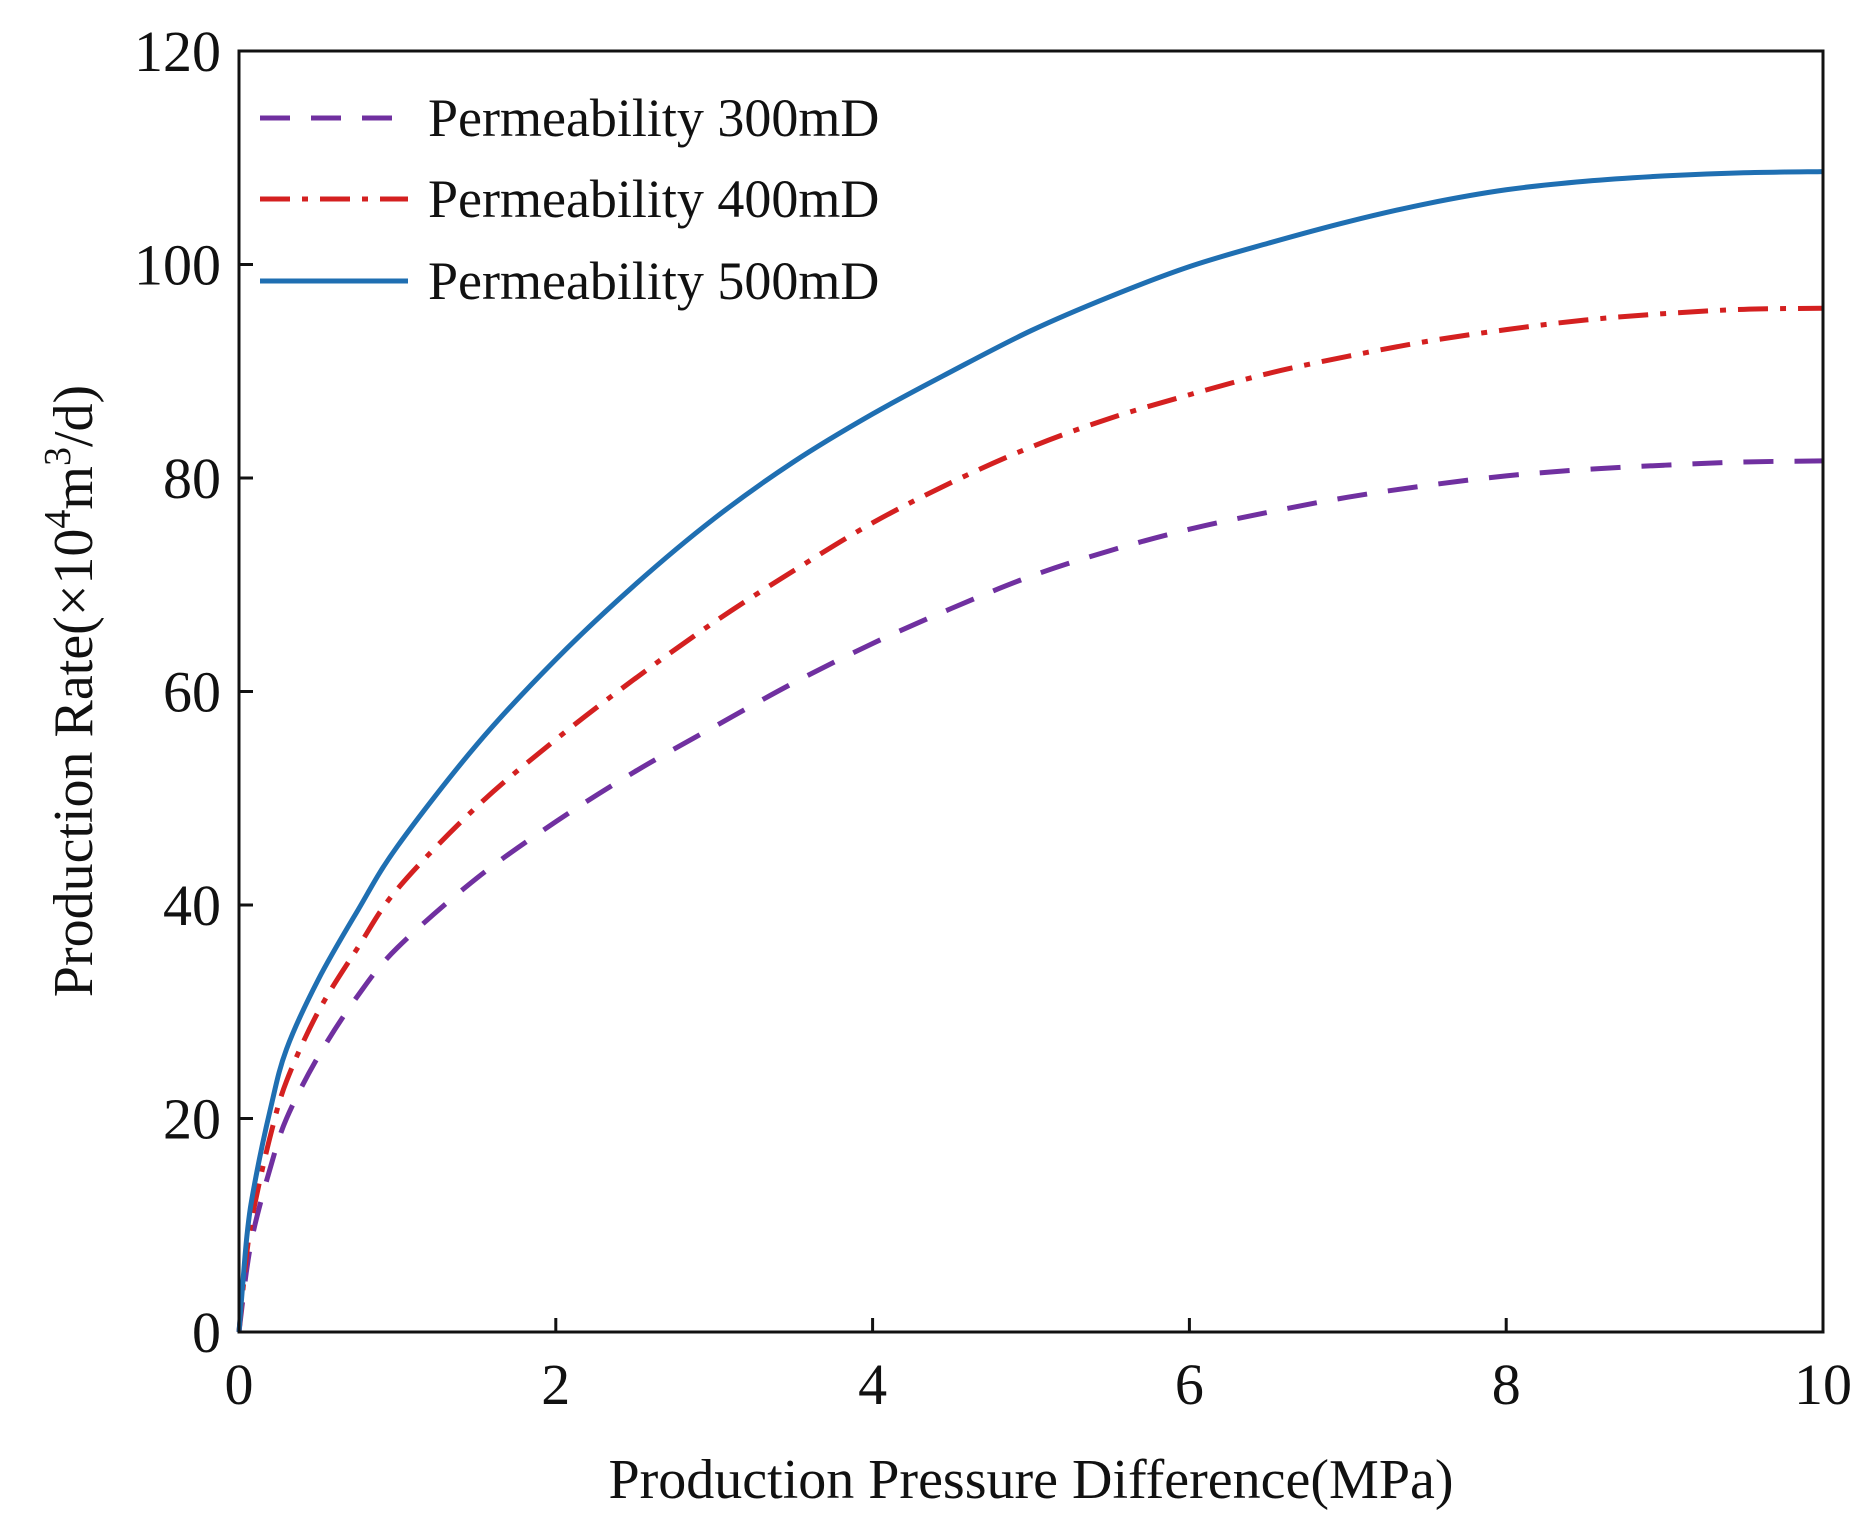  Describe the element at coordinates (192, 692) in the screenshot. I see `y-tick-label: 60` at that location.